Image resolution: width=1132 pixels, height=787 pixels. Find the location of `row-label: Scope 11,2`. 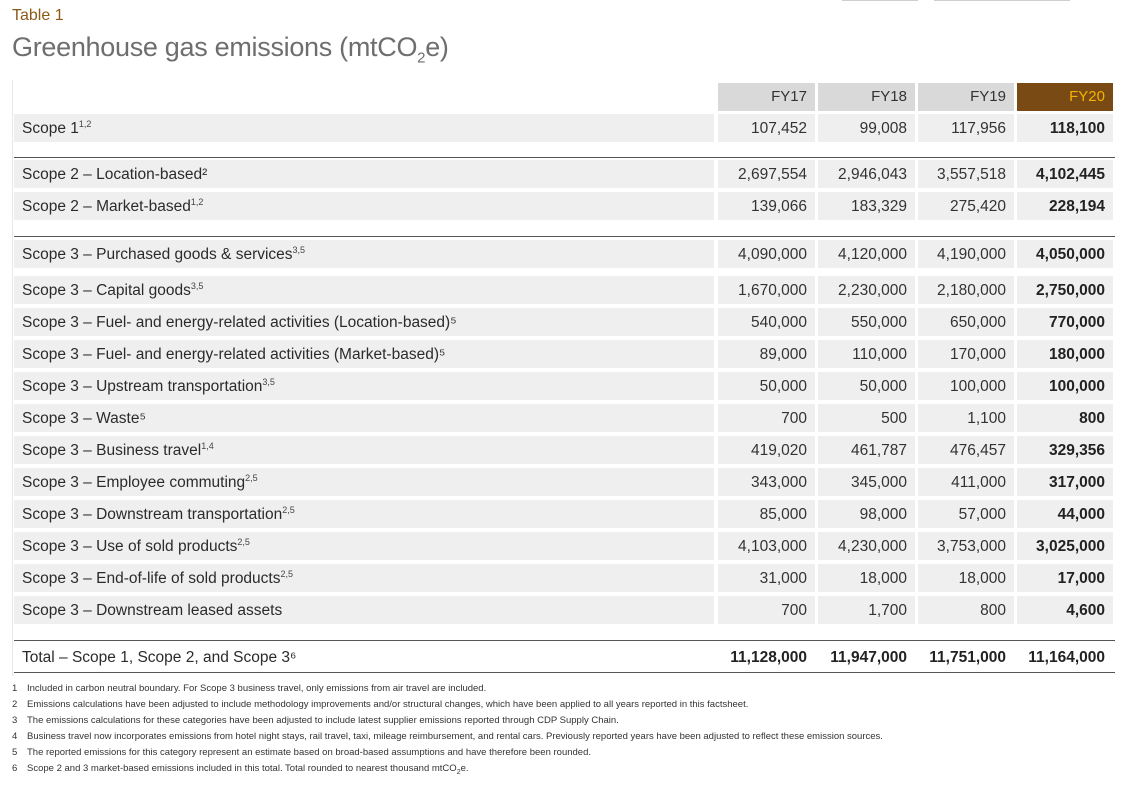

row-label: Scope 11,2 is located at coordinates (57, 127).